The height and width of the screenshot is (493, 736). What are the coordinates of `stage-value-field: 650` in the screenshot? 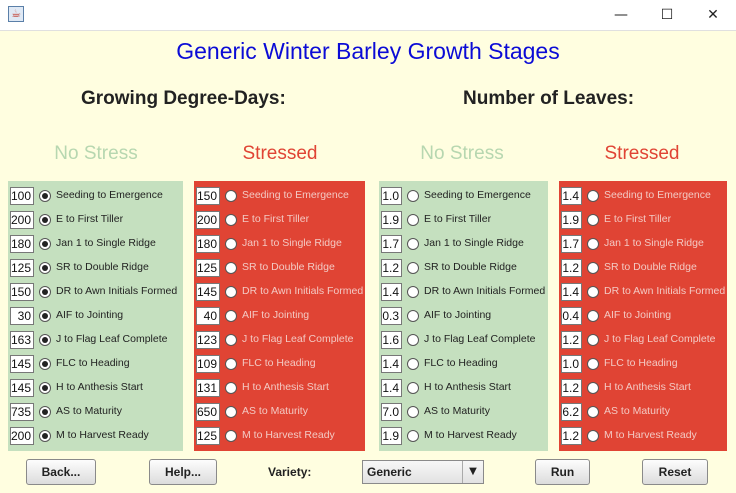 It's located at (208, 412).